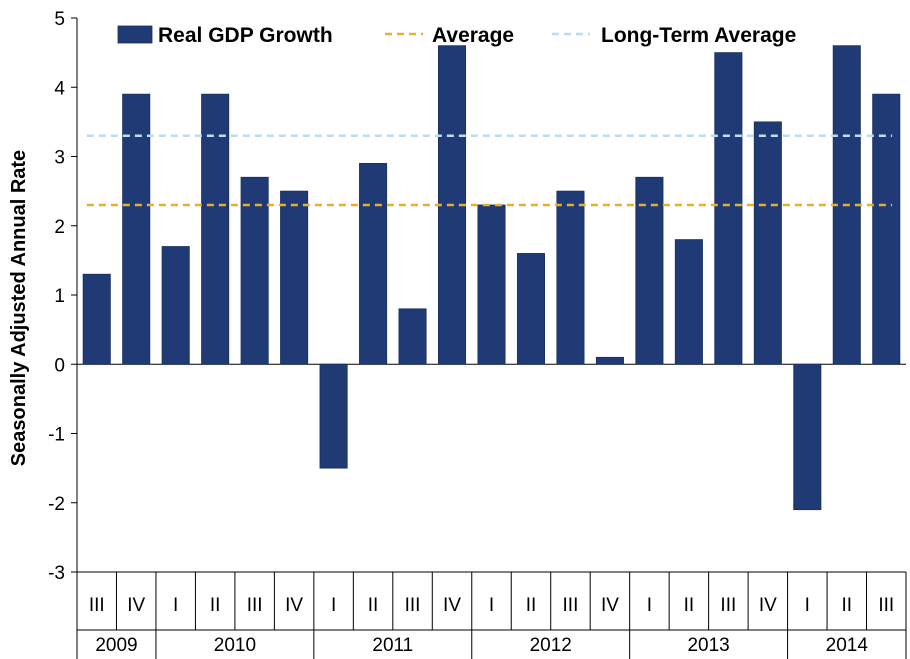 This screenshot has width=910, height=659. What do you see at coordinates (847, 645) in the screenshot?
I see `year-label: 2014` at bounding box center [847, 645].